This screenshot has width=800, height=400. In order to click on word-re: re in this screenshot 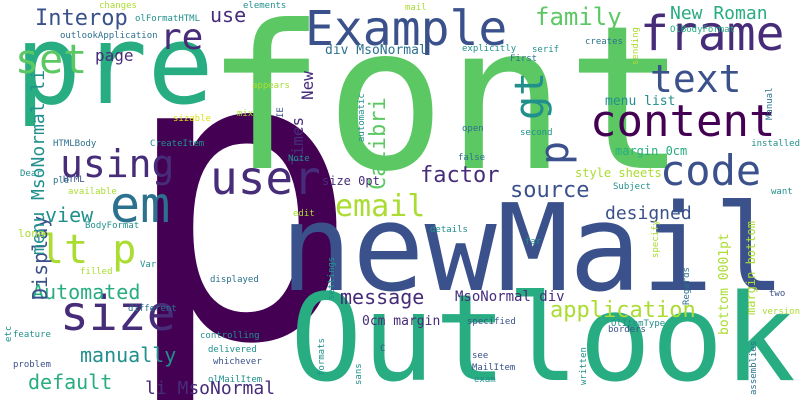, I will do `click(182, 37)`.